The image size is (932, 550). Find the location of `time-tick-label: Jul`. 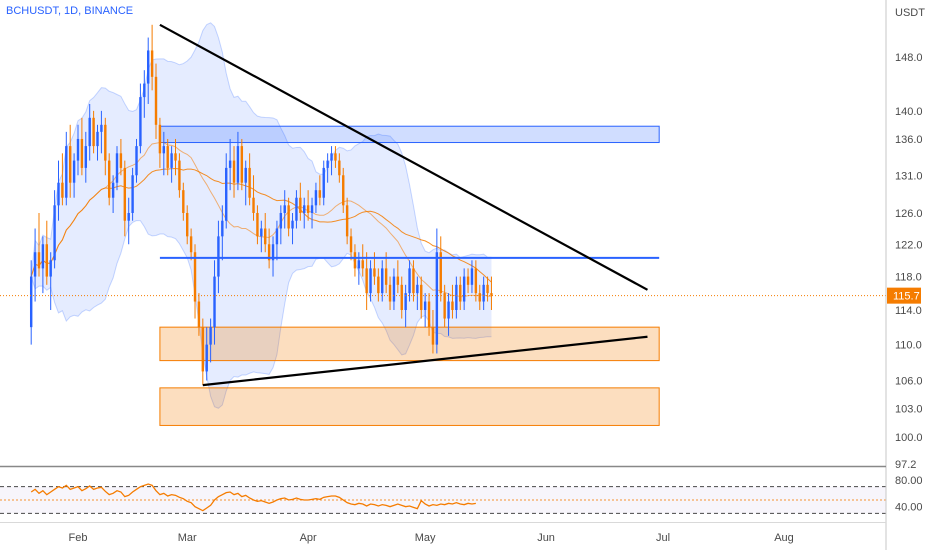

time-tick-label: Jul is located at coordinates (663, 538).